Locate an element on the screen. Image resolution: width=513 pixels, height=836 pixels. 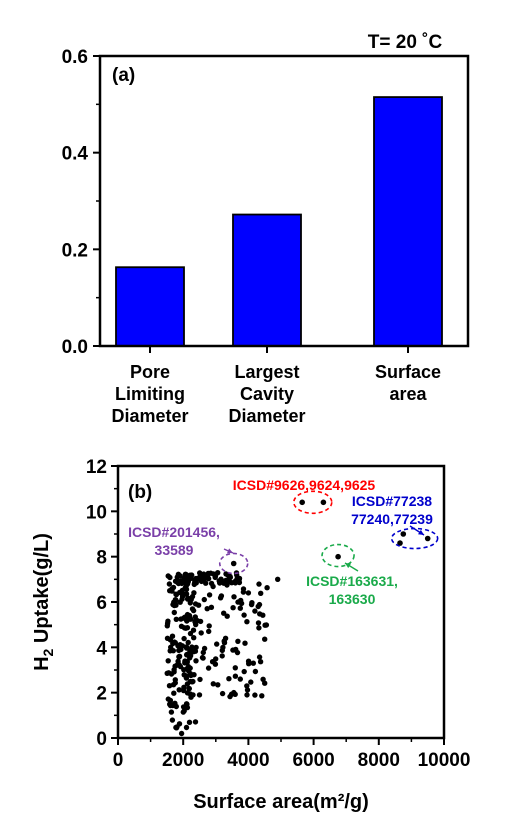
category-label: Surface is located at coordinates (408, 372).